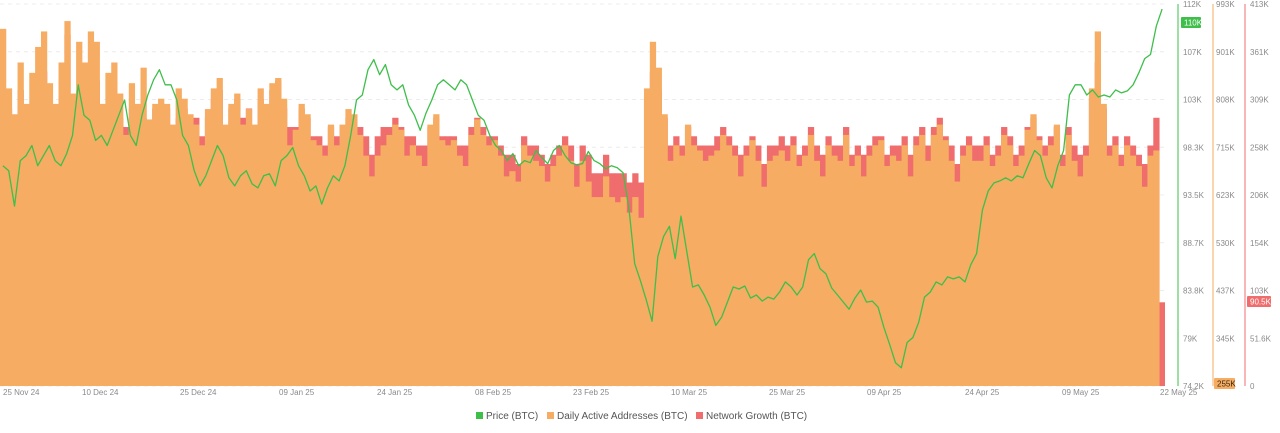 The width and height of the screenshot is (1280, 433). Describe the element at coordinates (787, 392) in the screenshot. I see `x-tick-label: 25 Mar 25` at that location.